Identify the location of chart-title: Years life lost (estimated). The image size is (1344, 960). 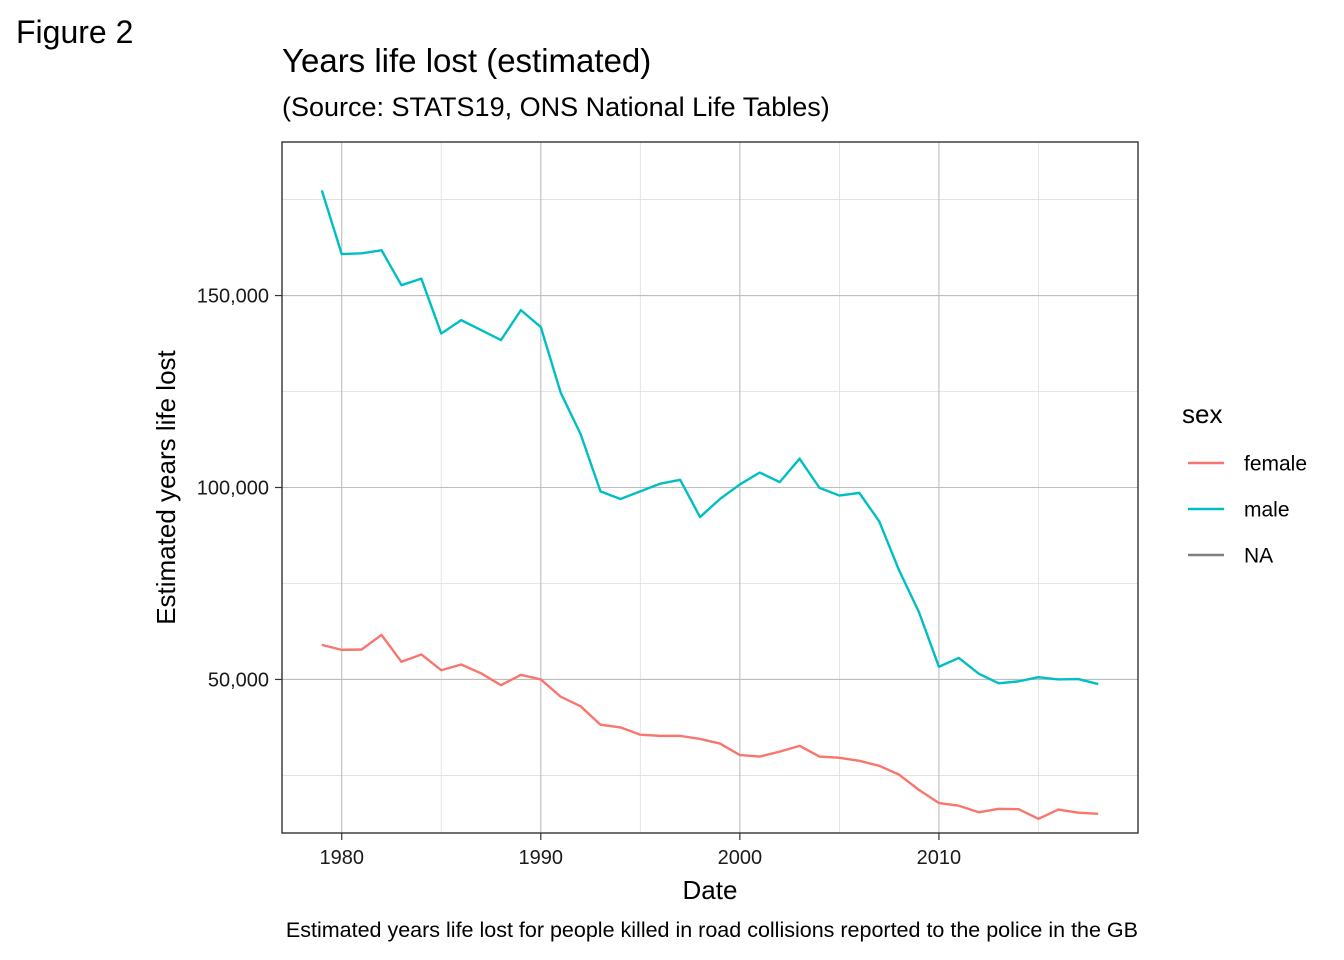
(467, 60).